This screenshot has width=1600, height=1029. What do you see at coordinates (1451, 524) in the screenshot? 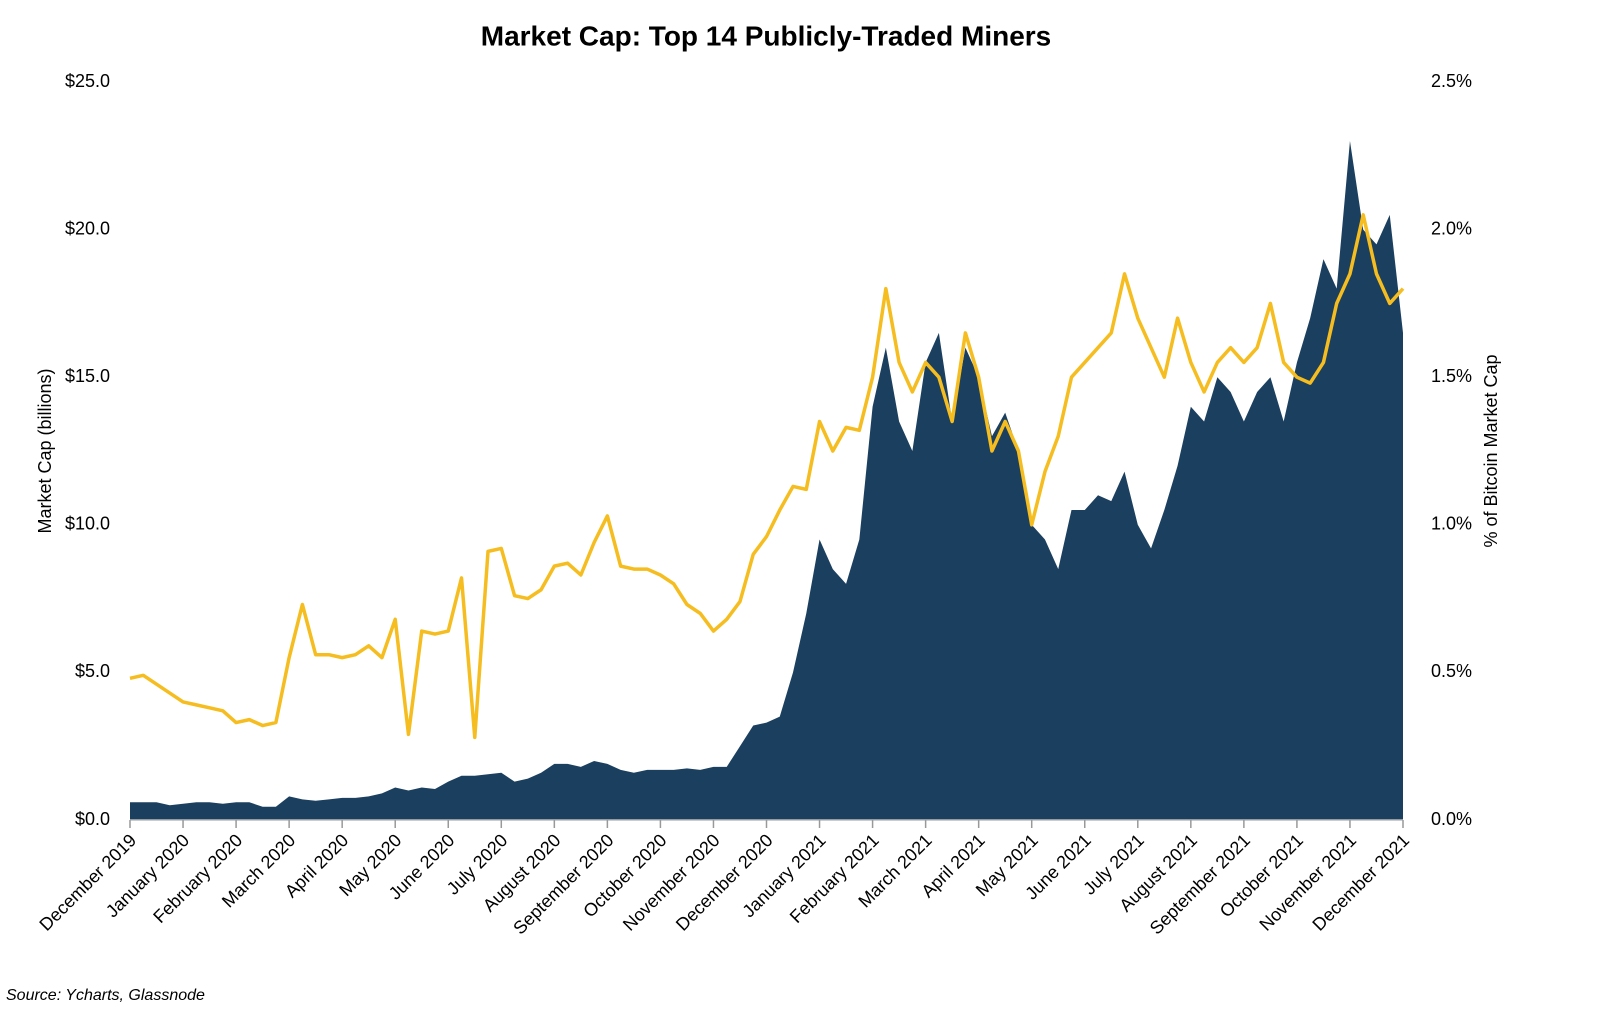
I see `y2-tick-label: 1.0%` at bounding box center [1451, 524].